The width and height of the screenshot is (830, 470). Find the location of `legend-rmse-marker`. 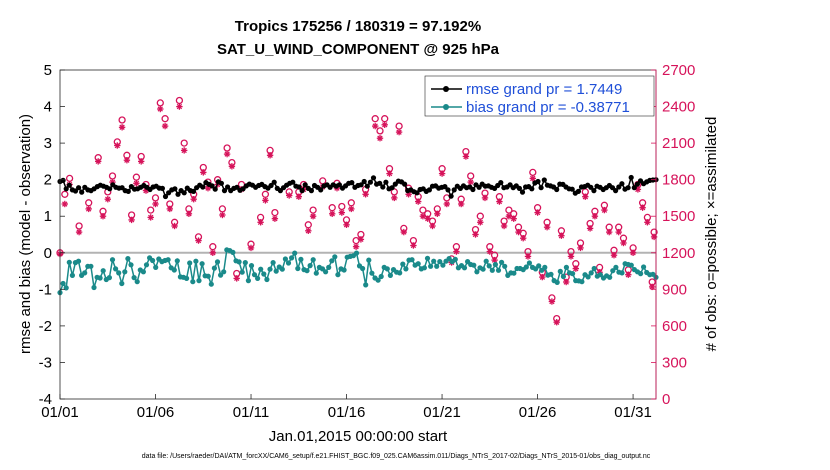

legend-rmse-marker is located at coordinates (446, 89).